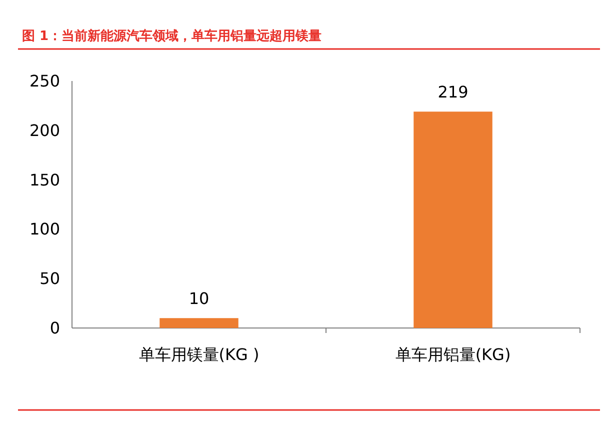 This screenshot has width=606, height=424. I want to click on y-tick-label: 250, so click(44, 81).